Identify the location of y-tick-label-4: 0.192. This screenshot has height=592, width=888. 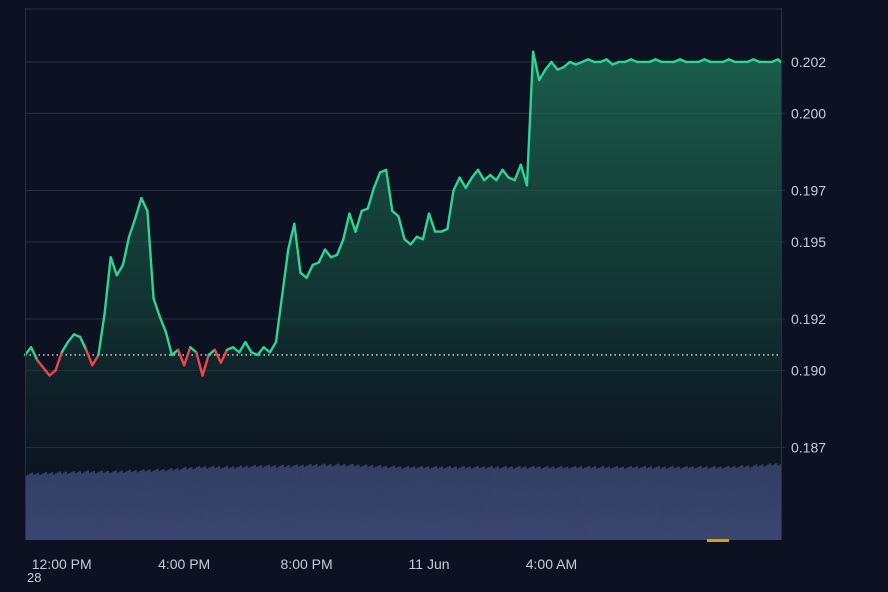
(808, 319).